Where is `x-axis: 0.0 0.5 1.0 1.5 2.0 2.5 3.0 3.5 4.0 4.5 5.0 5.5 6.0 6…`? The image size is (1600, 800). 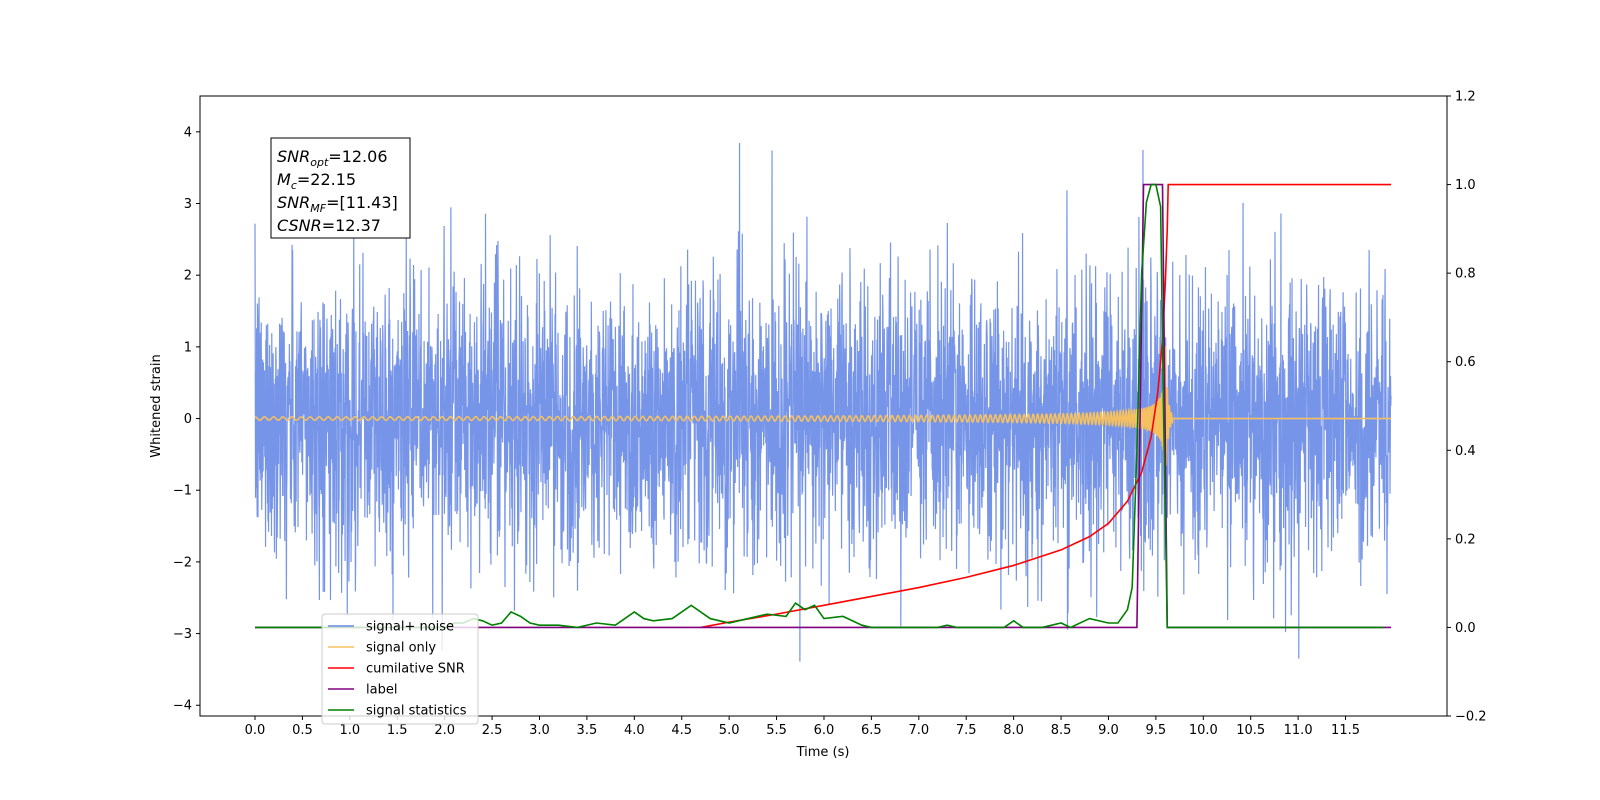 x-axis: 0.0 0.5 1.0 1.5 2.0 2.5 3.0 3.5 4.0 4.5 5.0 5.5 6.0 6… is located at coordinates (802, 727).